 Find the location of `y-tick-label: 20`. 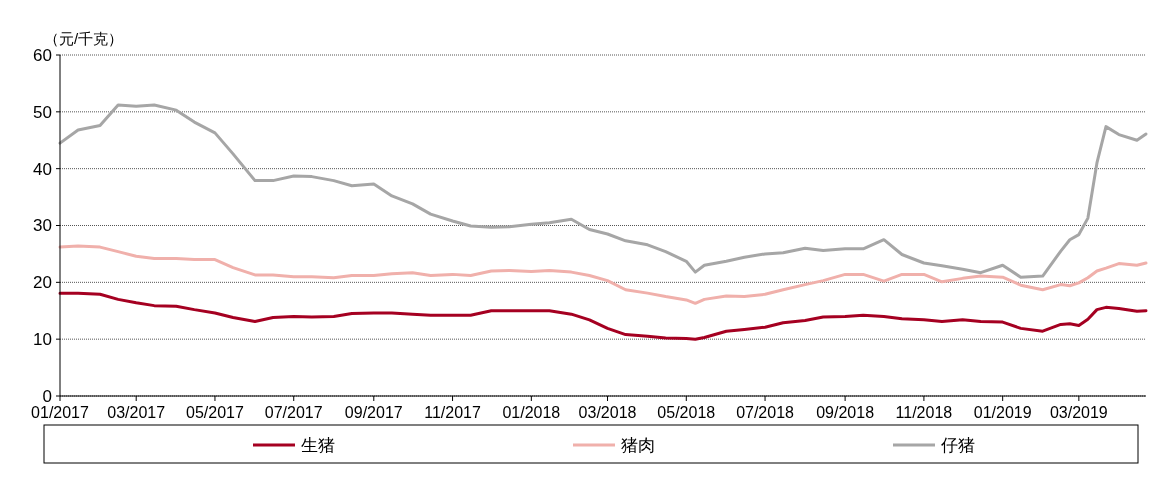

y-tick-label: 20 is located at coordinates (42, 283).